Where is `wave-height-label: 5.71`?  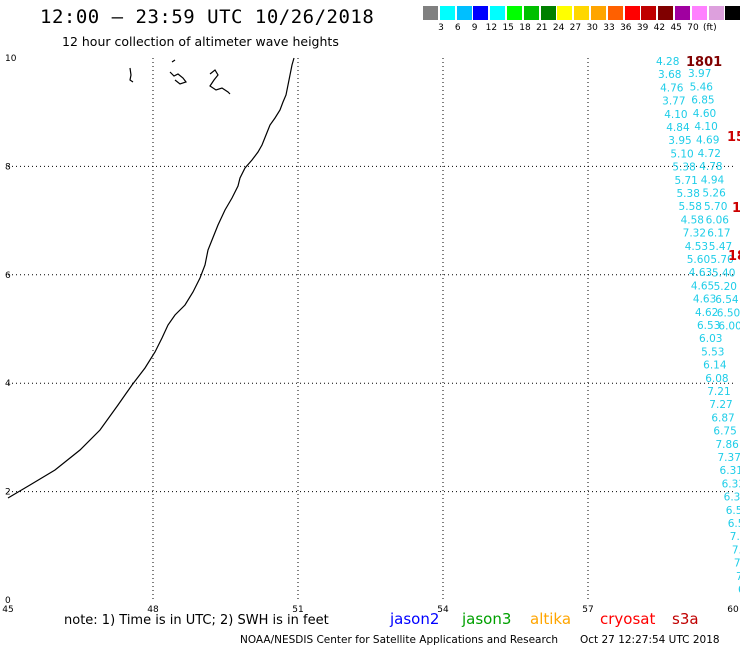
wave-height-label: 5.71 is located at coordinates (685, 181).